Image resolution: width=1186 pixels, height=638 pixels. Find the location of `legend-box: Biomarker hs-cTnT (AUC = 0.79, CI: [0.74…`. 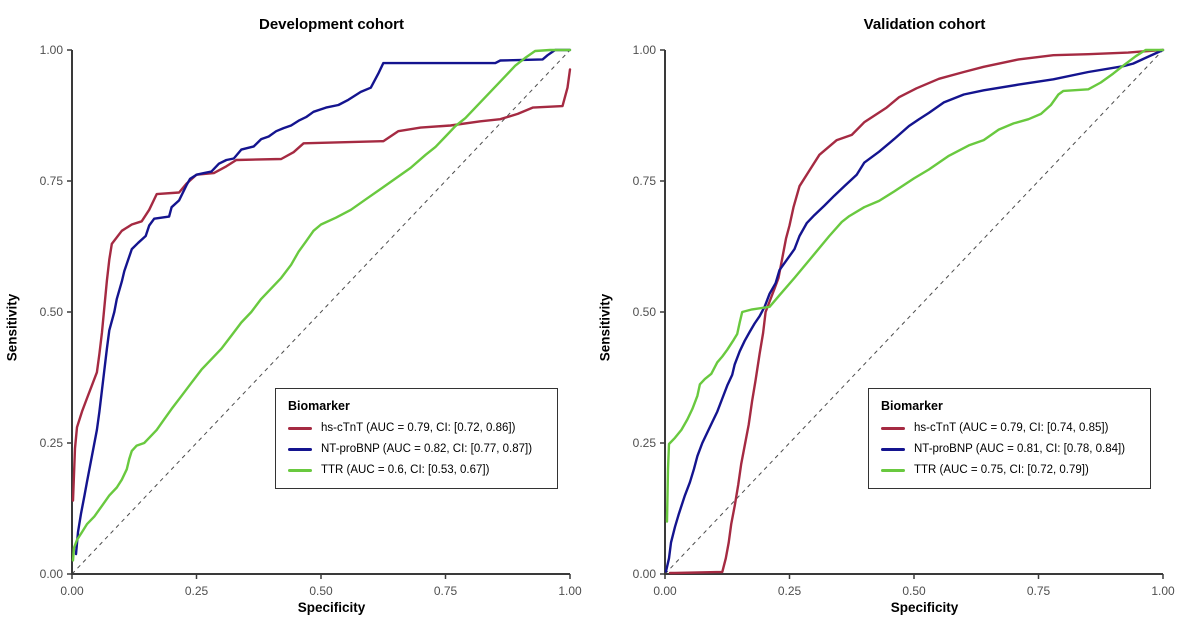

legend-box: Biomarker hs-cTnT (AUC = 0.79, CI: [0.74… is located at coordinates (1009, 438).